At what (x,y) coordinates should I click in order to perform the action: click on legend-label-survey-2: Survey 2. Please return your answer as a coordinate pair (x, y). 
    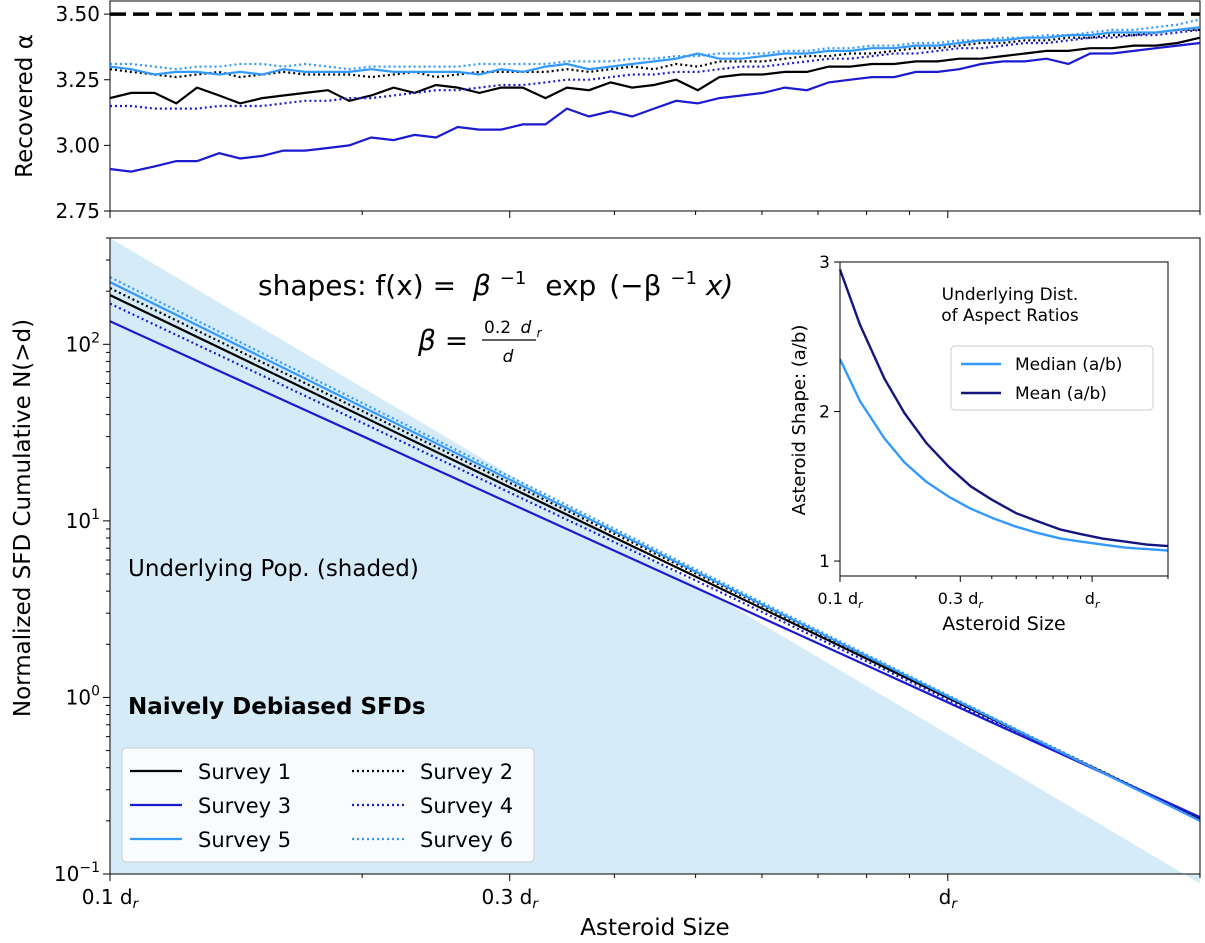
    Looking at the image, I should click on (466, 772).